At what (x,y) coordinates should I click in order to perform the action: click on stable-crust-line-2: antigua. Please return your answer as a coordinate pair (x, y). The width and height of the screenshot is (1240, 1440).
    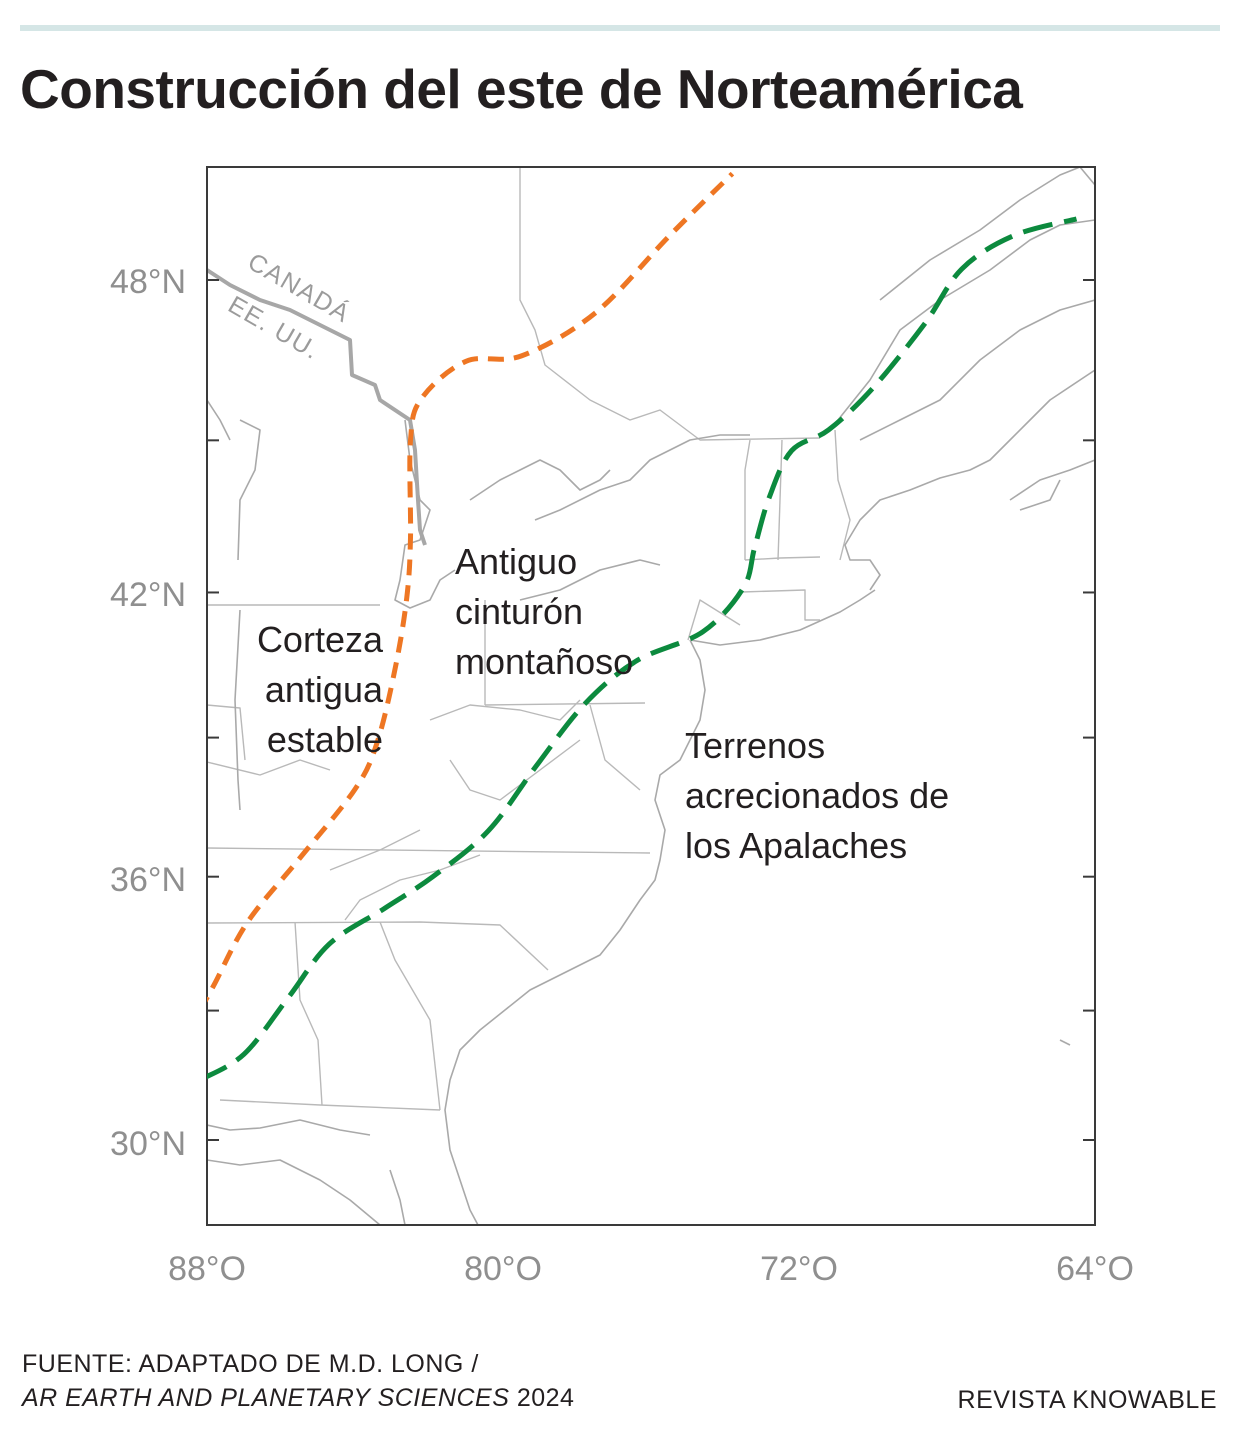
    Looking at the image, I should click on (324, 689).